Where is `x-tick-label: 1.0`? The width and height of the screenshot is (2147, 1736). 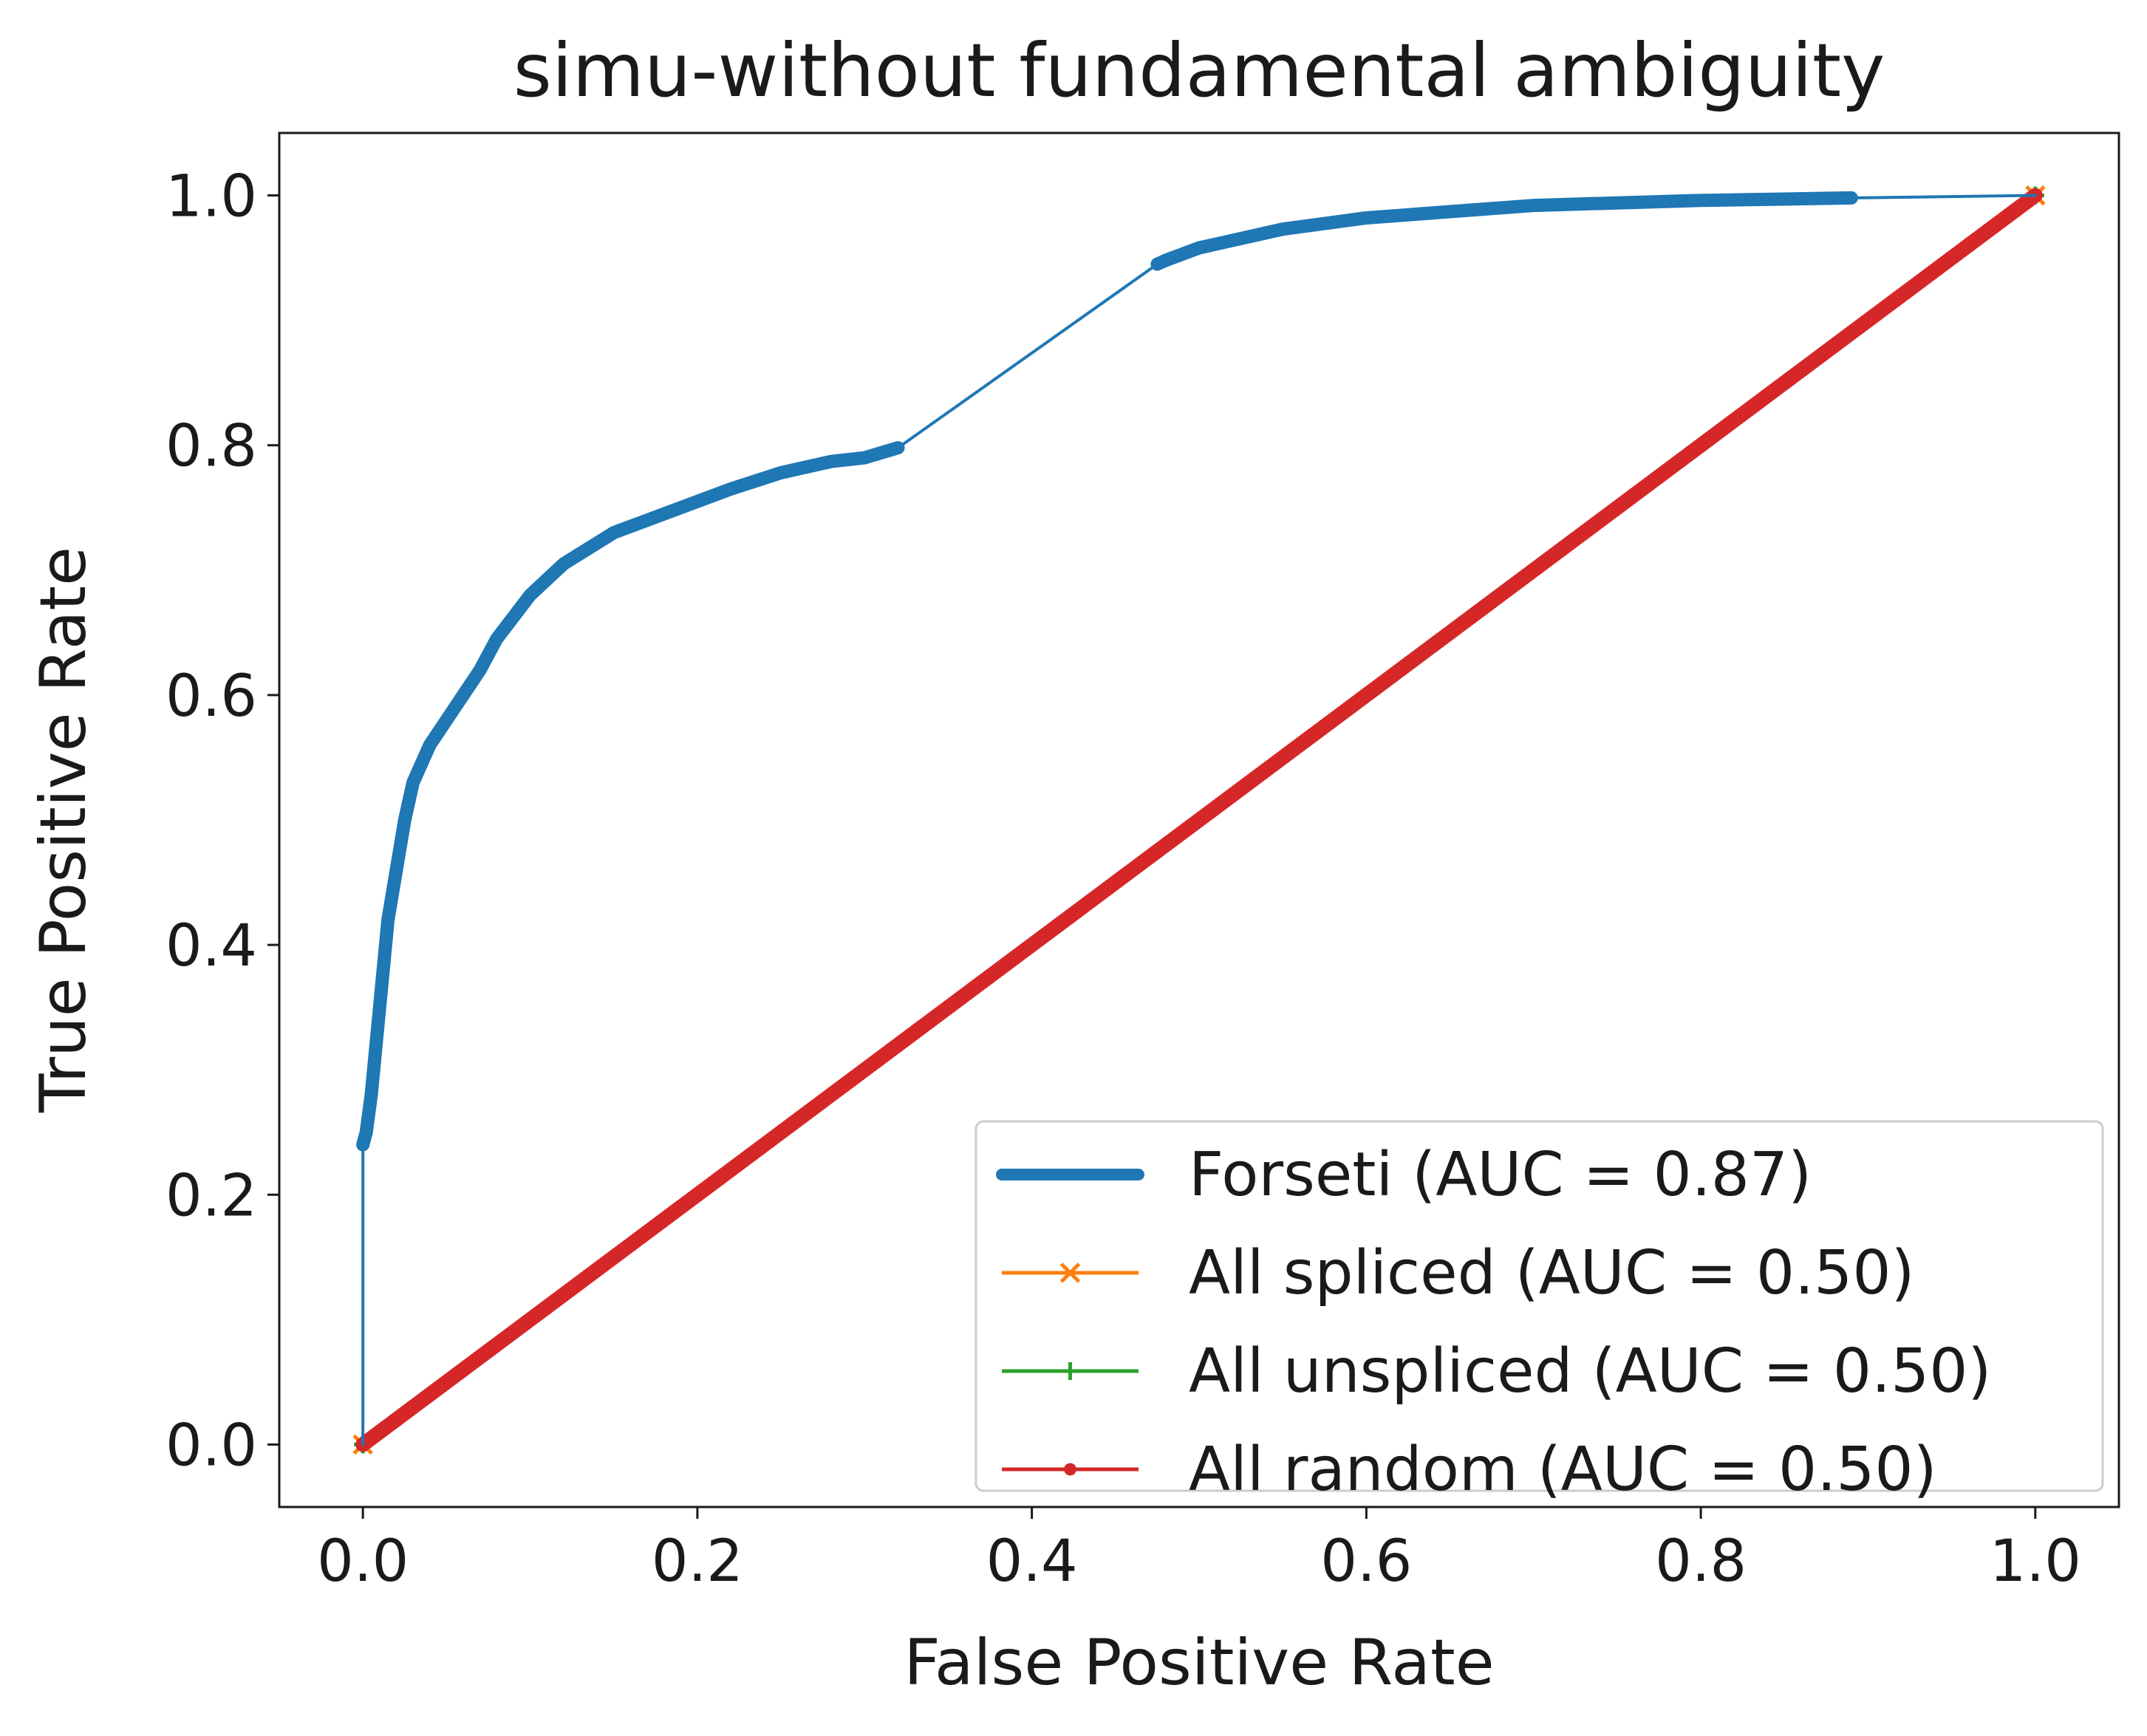 x-tick-label: 1.0 is located at coordinates (2035, 1561).